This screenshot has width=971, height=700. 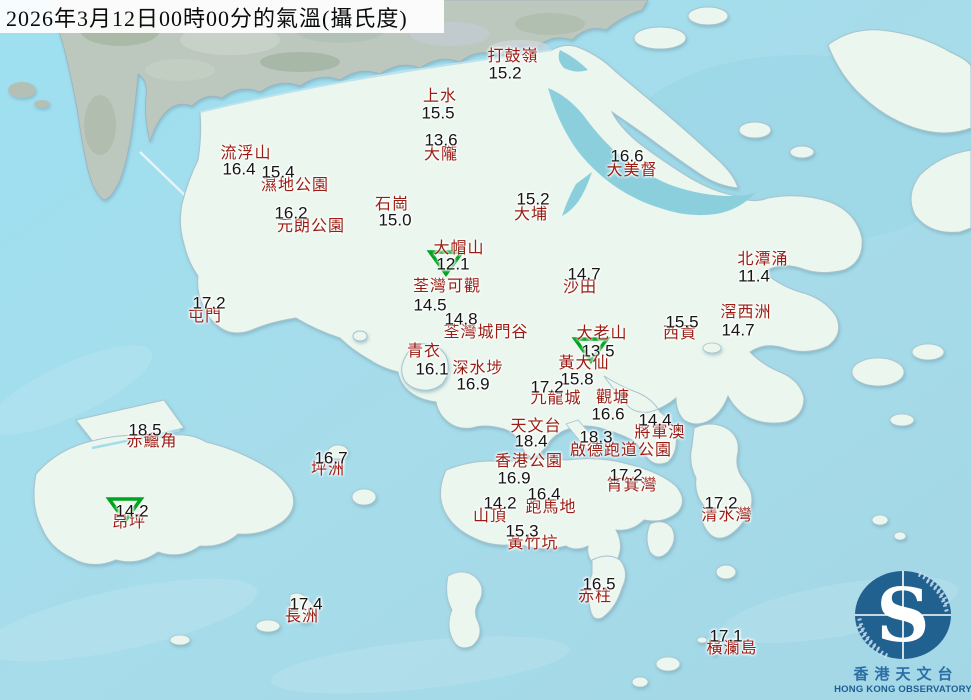 I want to click on station-name: 赤柱, so click(x=595, y=596).